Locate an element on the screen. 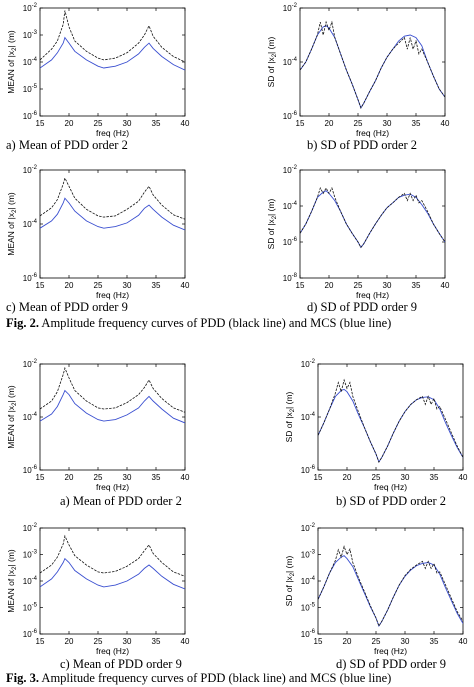 The width and height of the screenshot is (474, 687). fig2-caption-a: a) Mean of PDD order 2 is located at coordinates (67, 145).